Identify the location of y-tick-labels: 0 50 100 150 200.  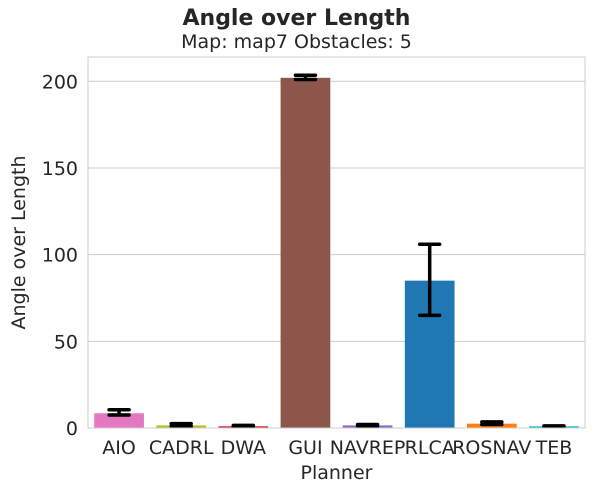
(60, 255).